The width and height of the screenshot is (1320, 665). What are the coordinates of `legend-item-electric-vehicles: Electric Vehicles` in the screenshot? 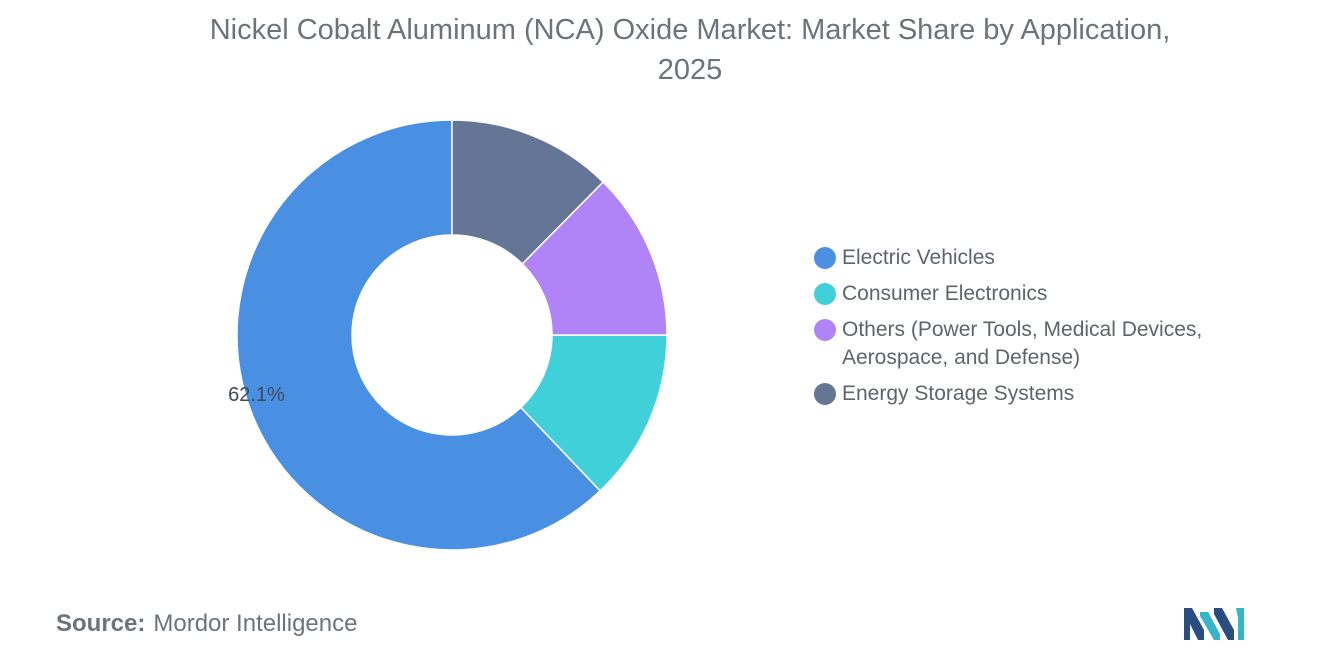 It's located at (1039, 258).